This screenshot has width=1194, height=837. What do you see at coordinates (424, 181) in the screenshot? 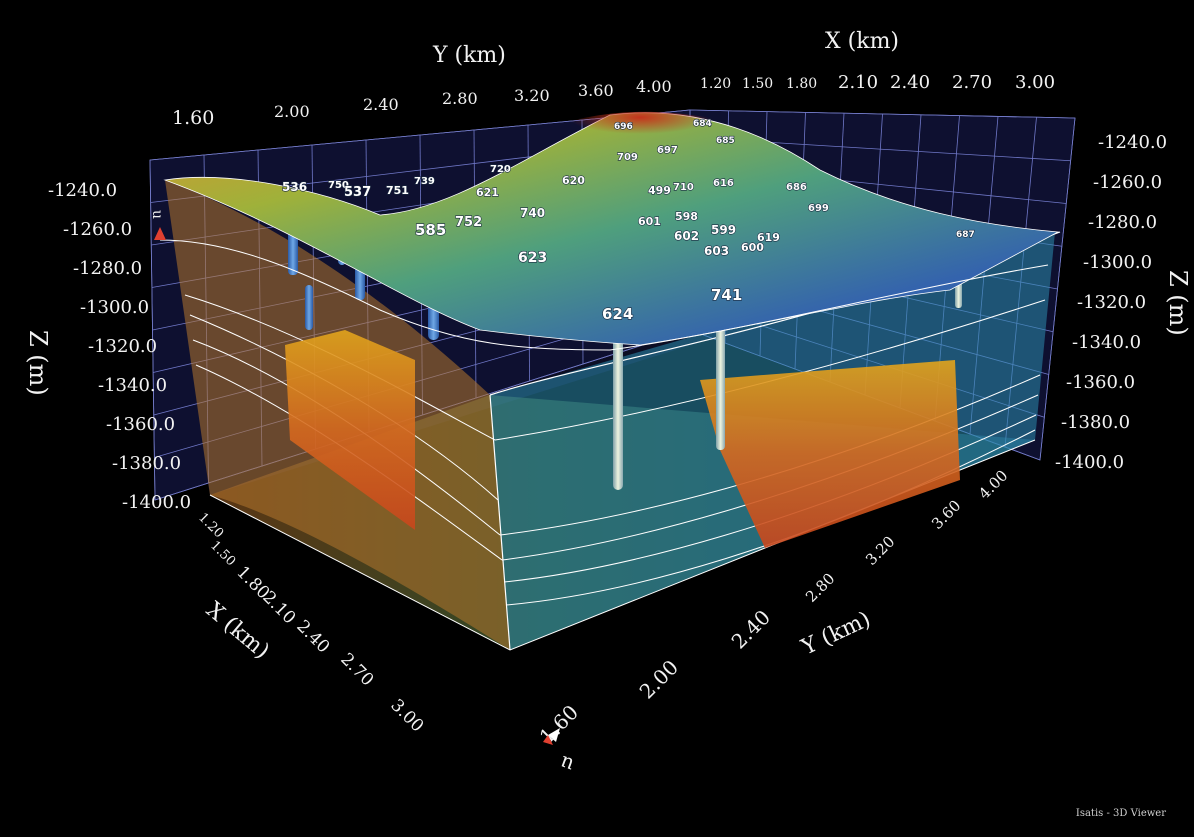
I see `well-label: 739` at bounding box center [424, 181].